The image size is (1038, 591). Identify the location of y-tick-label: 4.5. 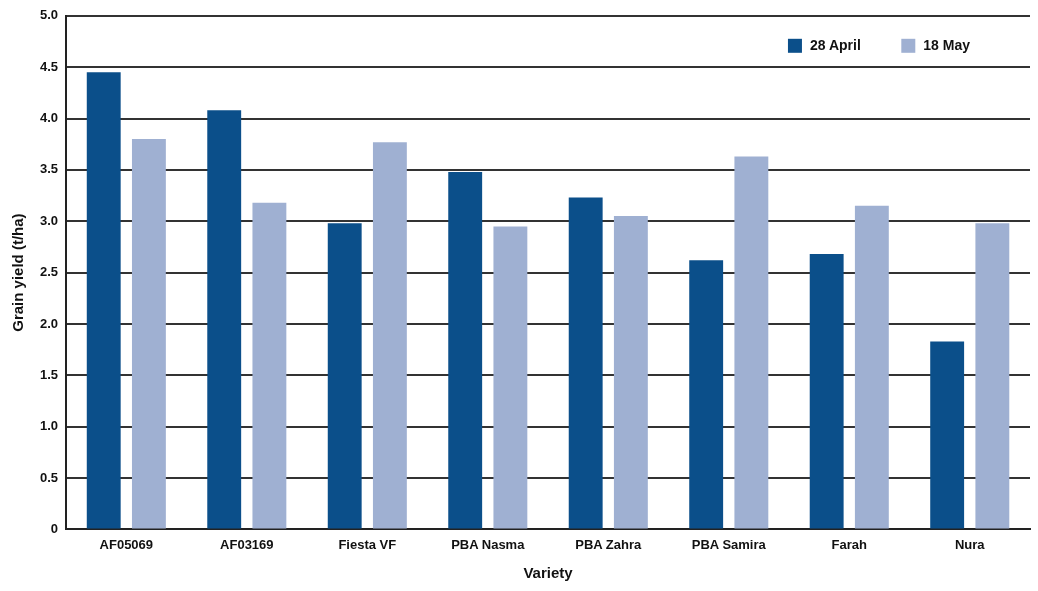
(49, 66).